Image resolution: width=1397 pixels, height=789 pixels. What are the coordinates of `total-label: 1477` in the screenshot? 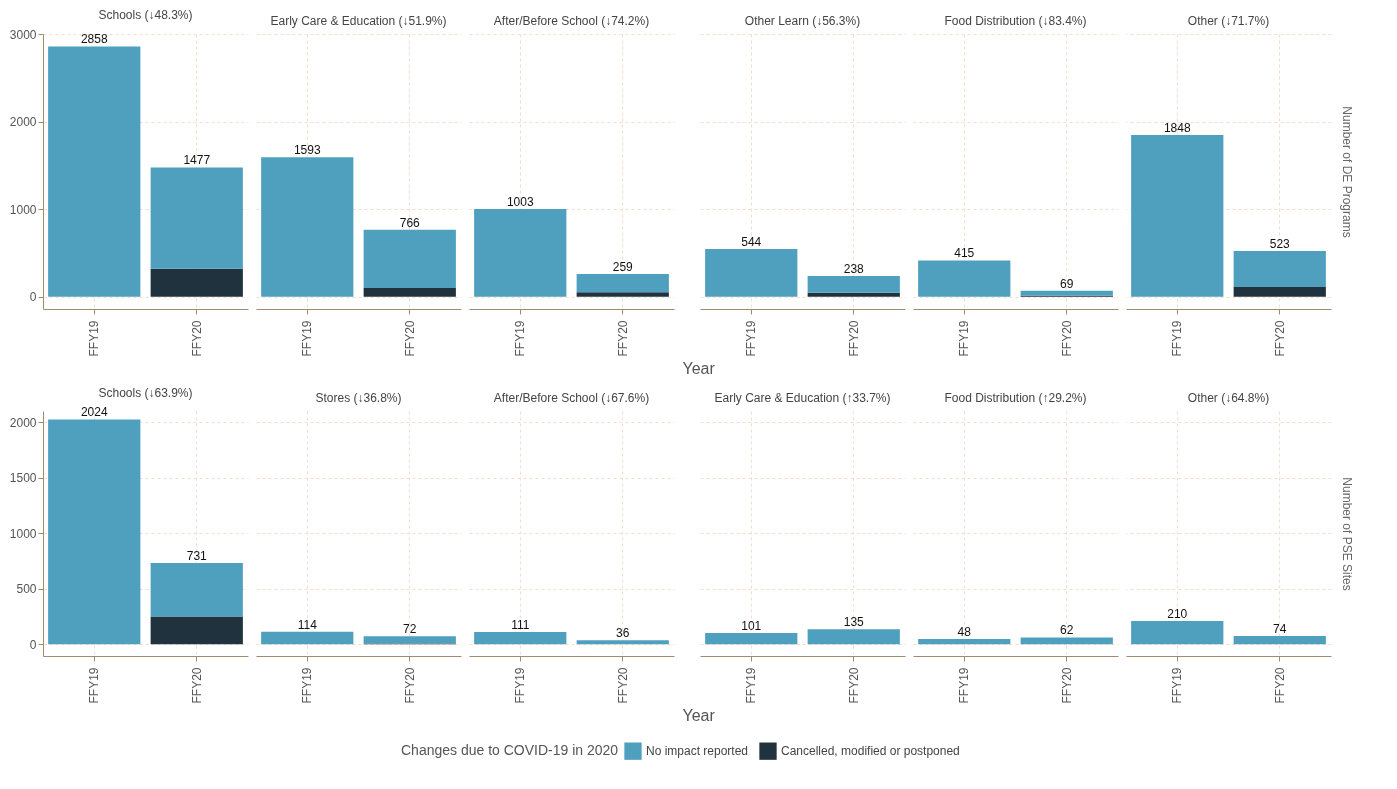 It's located at (197, 160).